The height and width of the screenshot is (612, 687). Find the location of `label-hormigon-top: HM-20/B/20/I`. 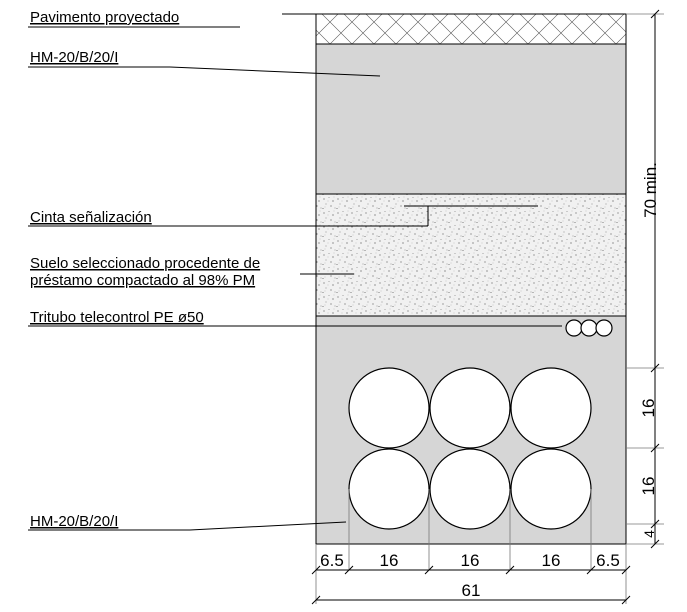

label-hormigon-top: HM-20/B/20/I is located at coordinates (74, 57).